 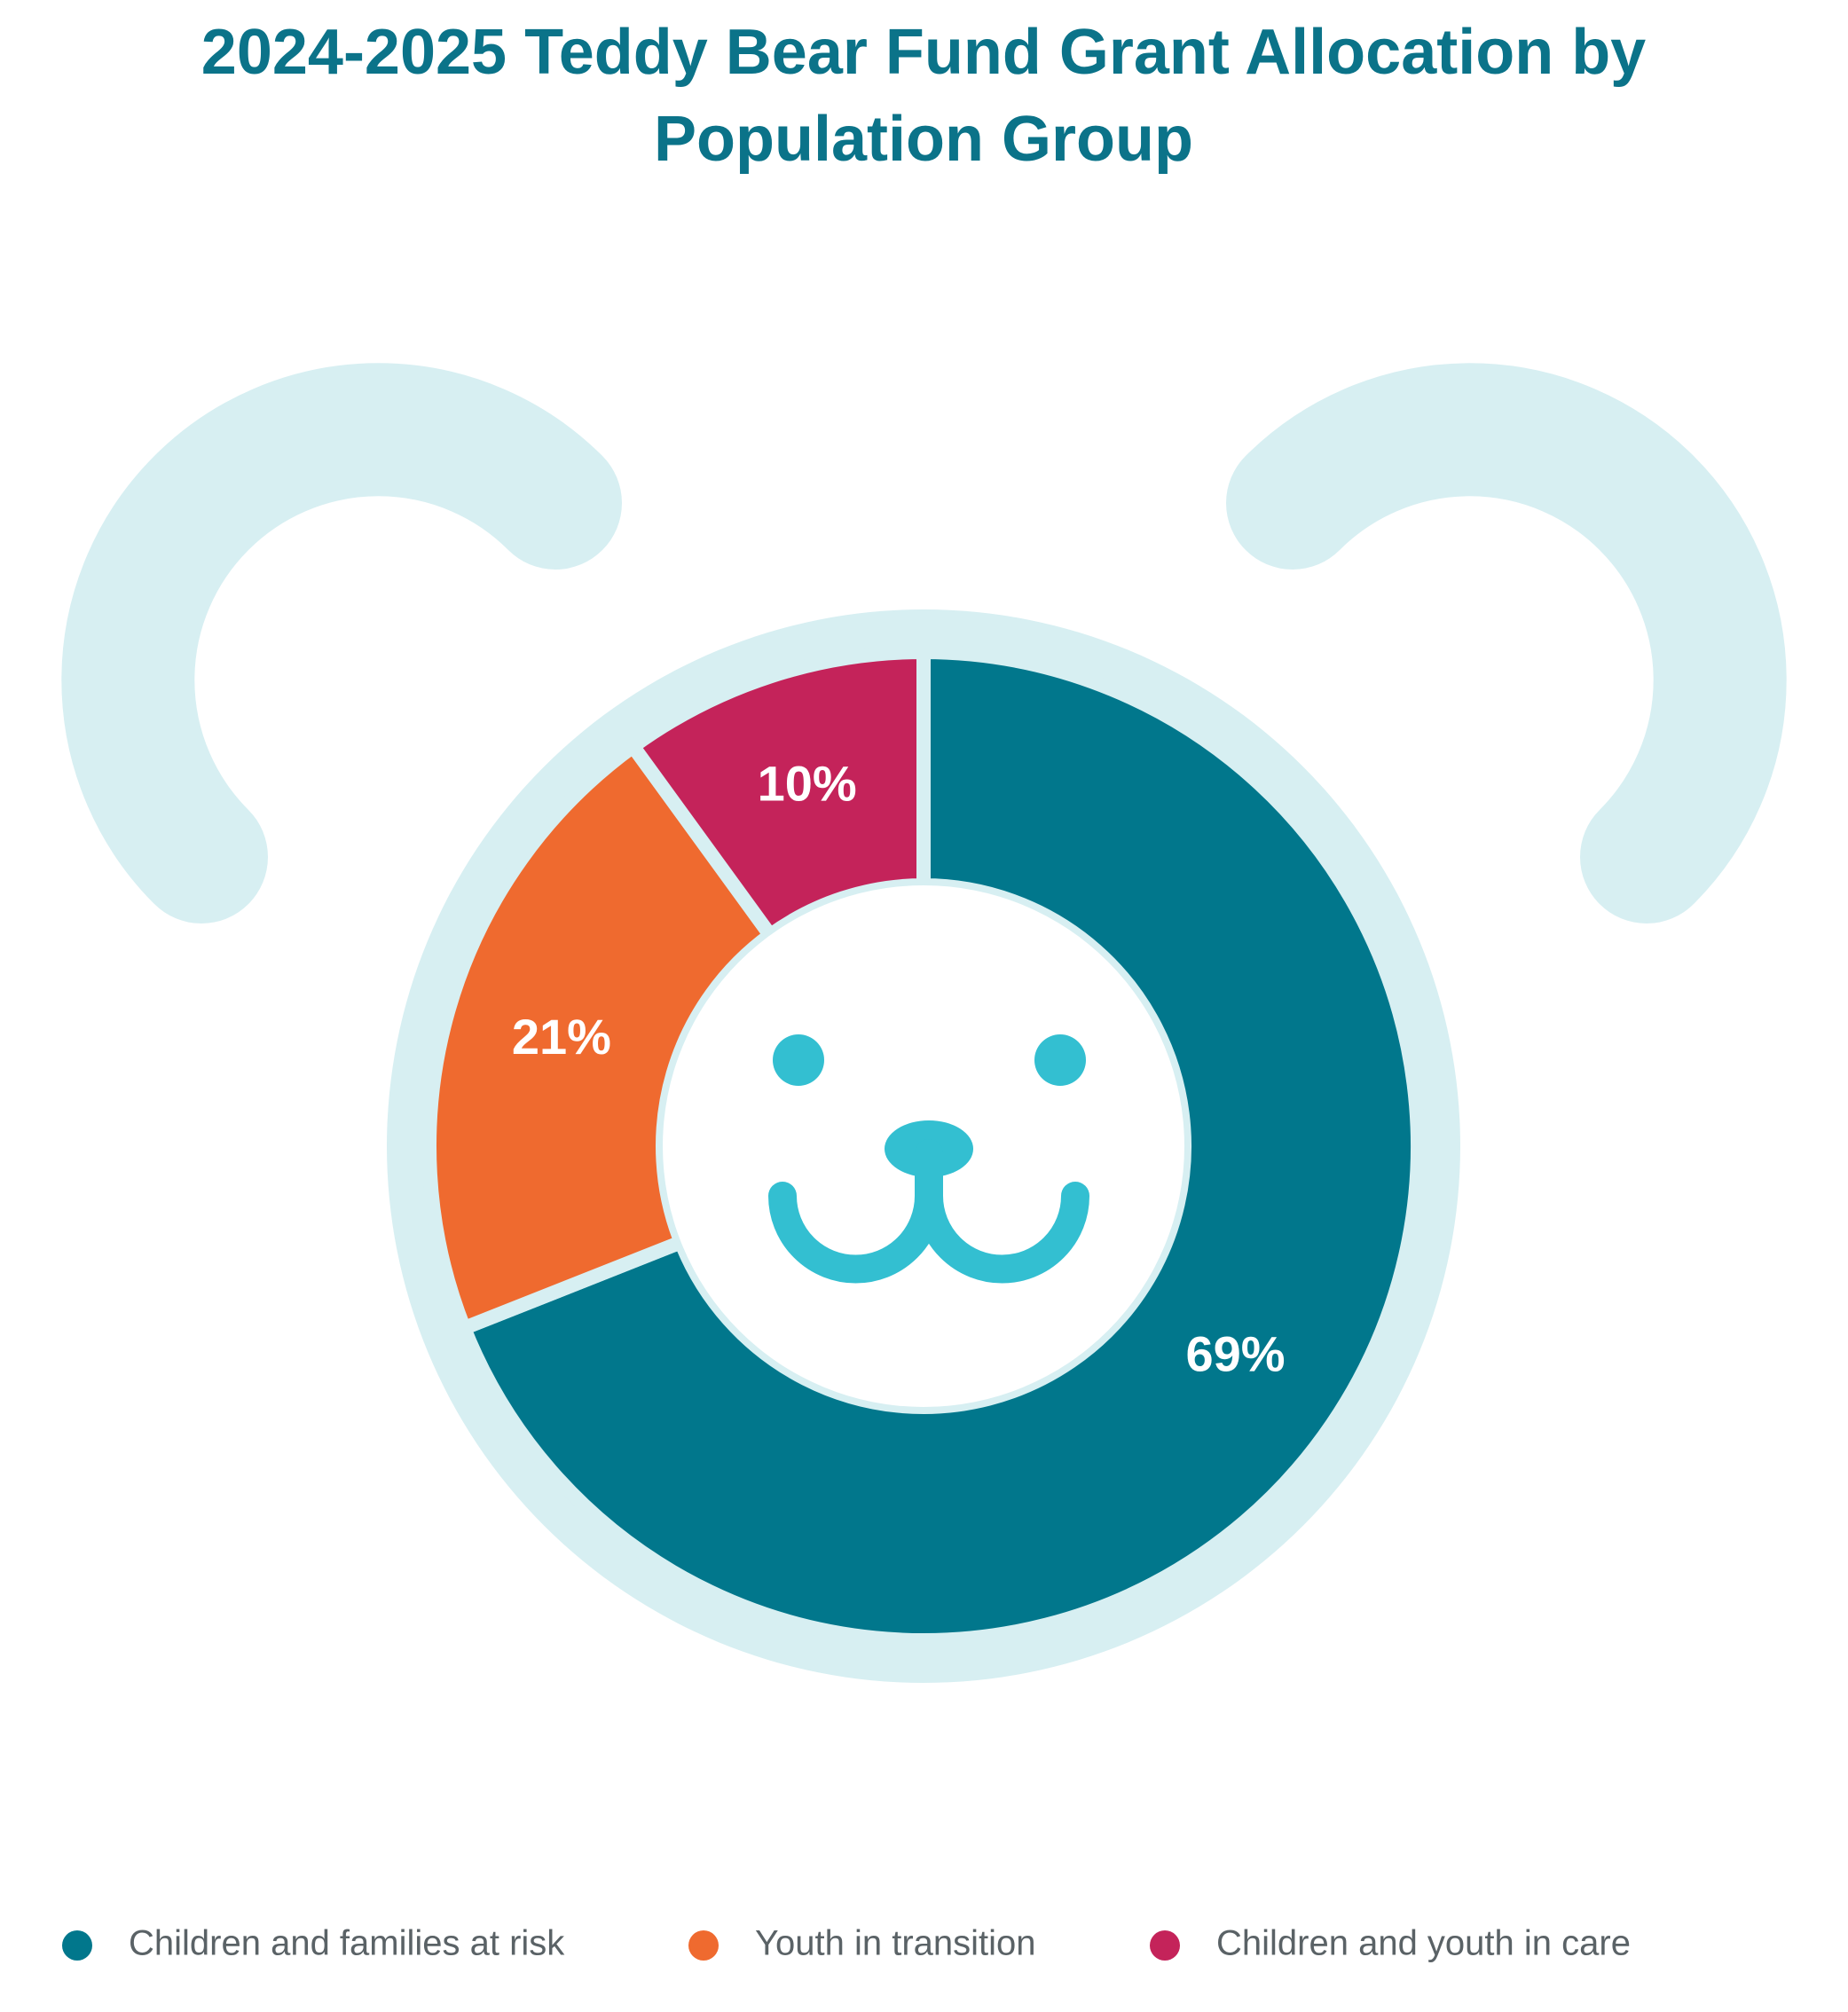 What do you see at coordinates (347, 1943) in the screenshot?
I see `legend-label: Children and families at risk` at bounding box center [347, 1943].